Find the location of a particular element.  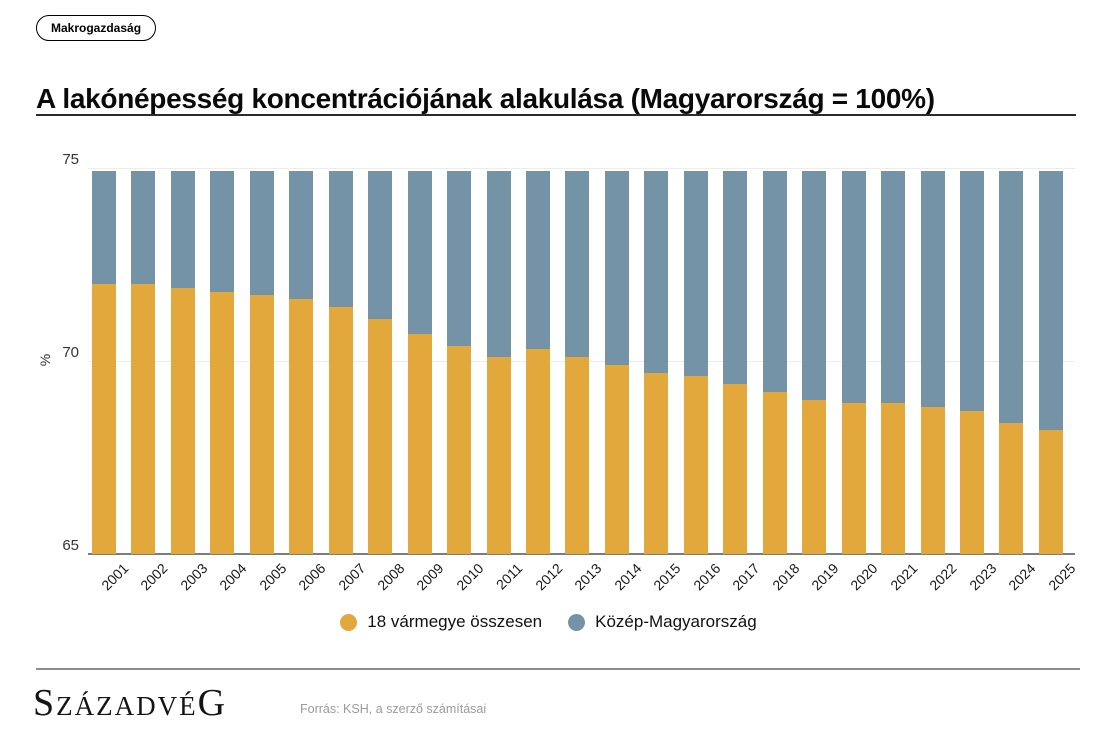

bar-2002-kozep-magyarorszag-segment is located at coordinates (143, 227).